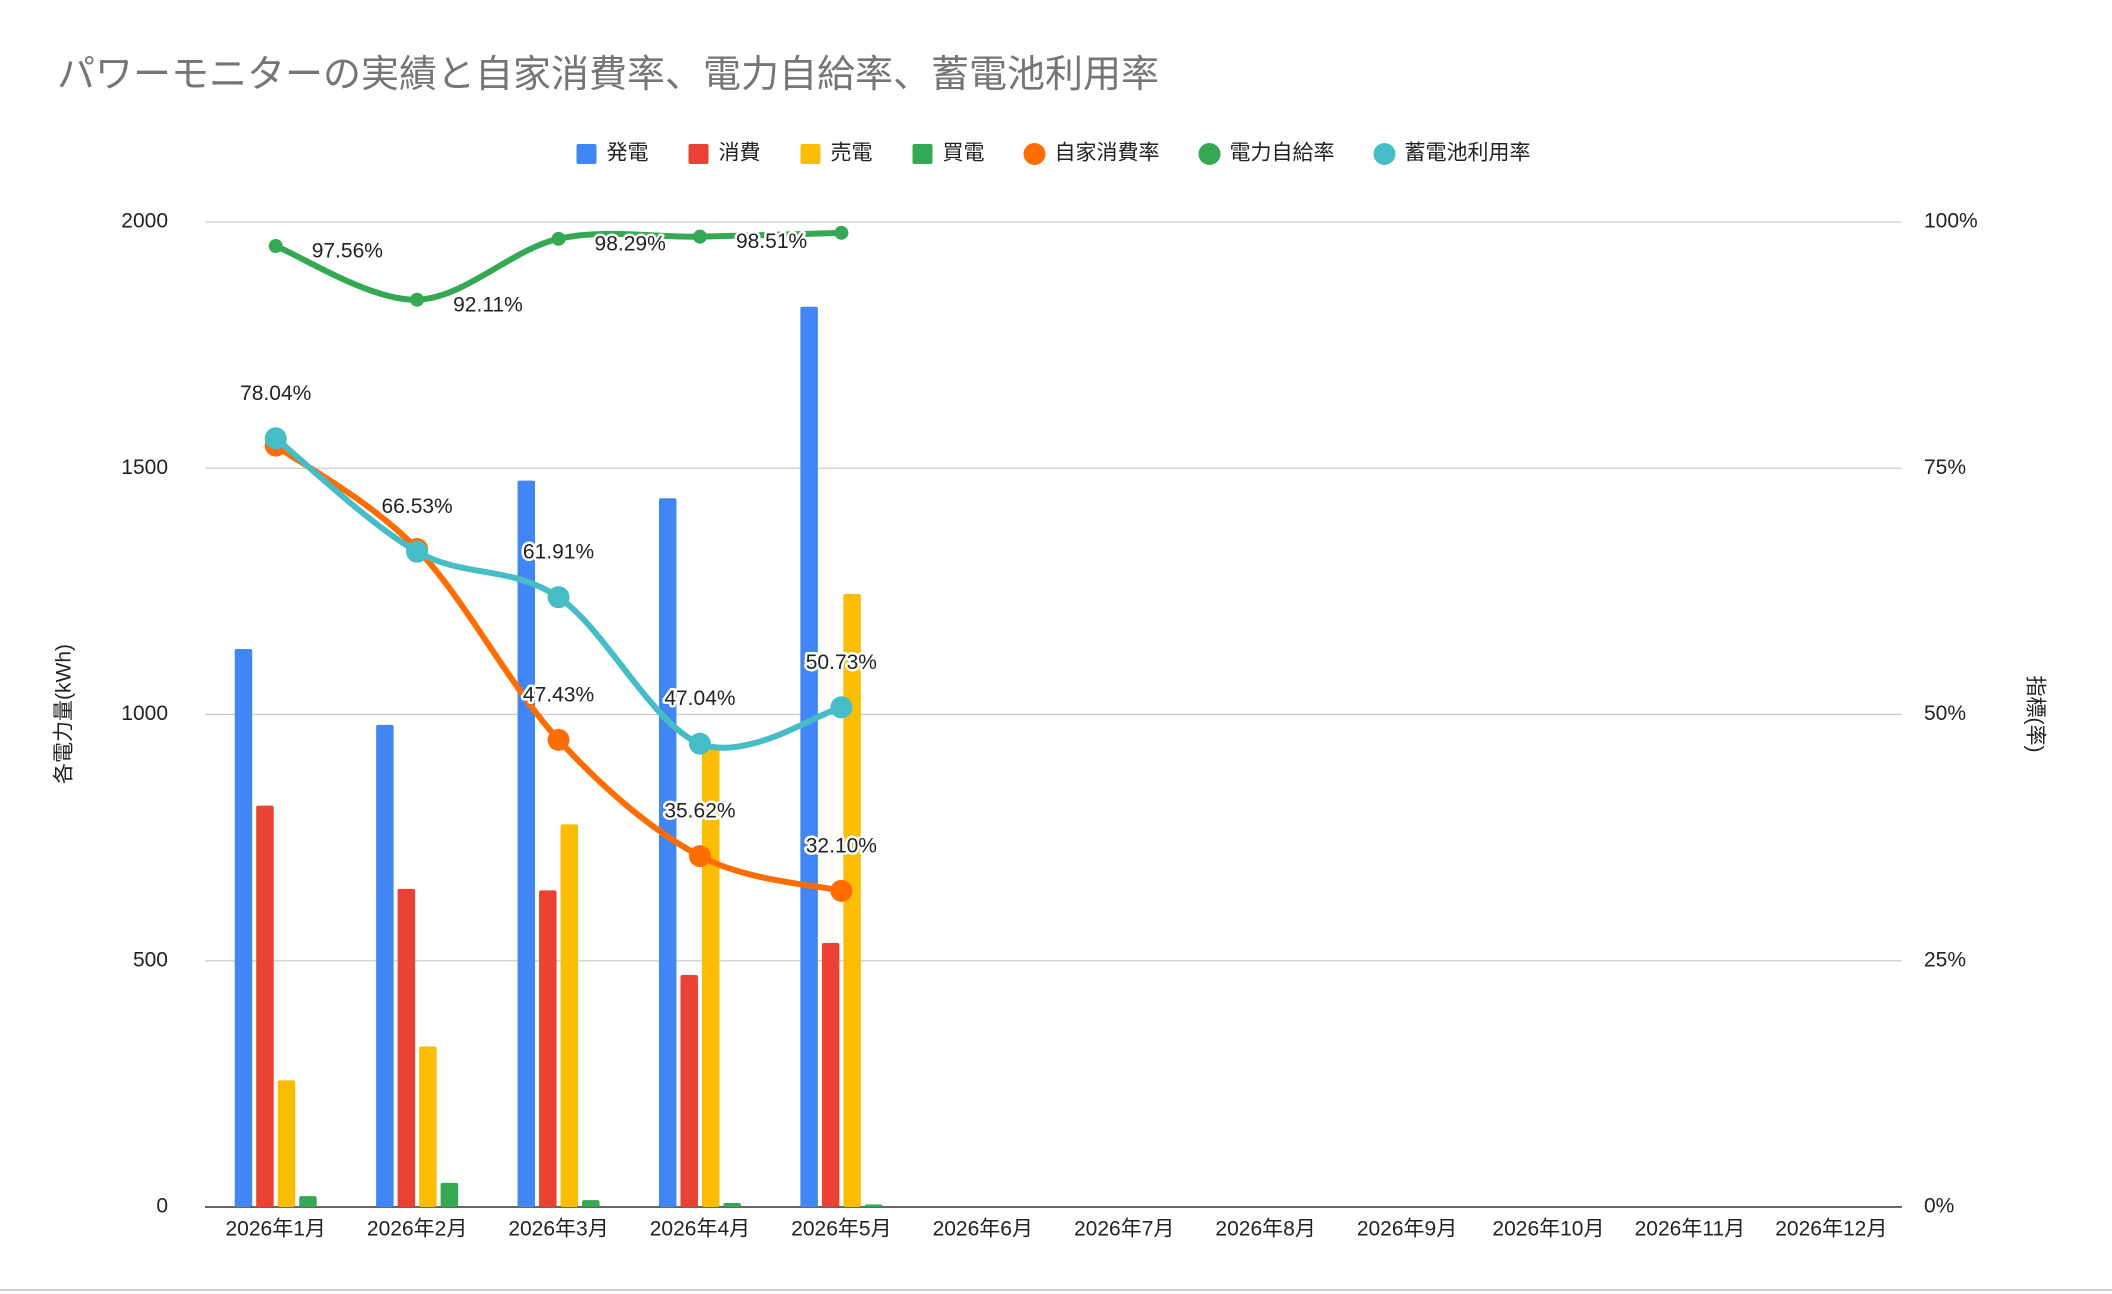 The width and height of the screenshot is (2112, 1294). I want to click on x-tick-label: 2026年12月, so click(1831, 1229).